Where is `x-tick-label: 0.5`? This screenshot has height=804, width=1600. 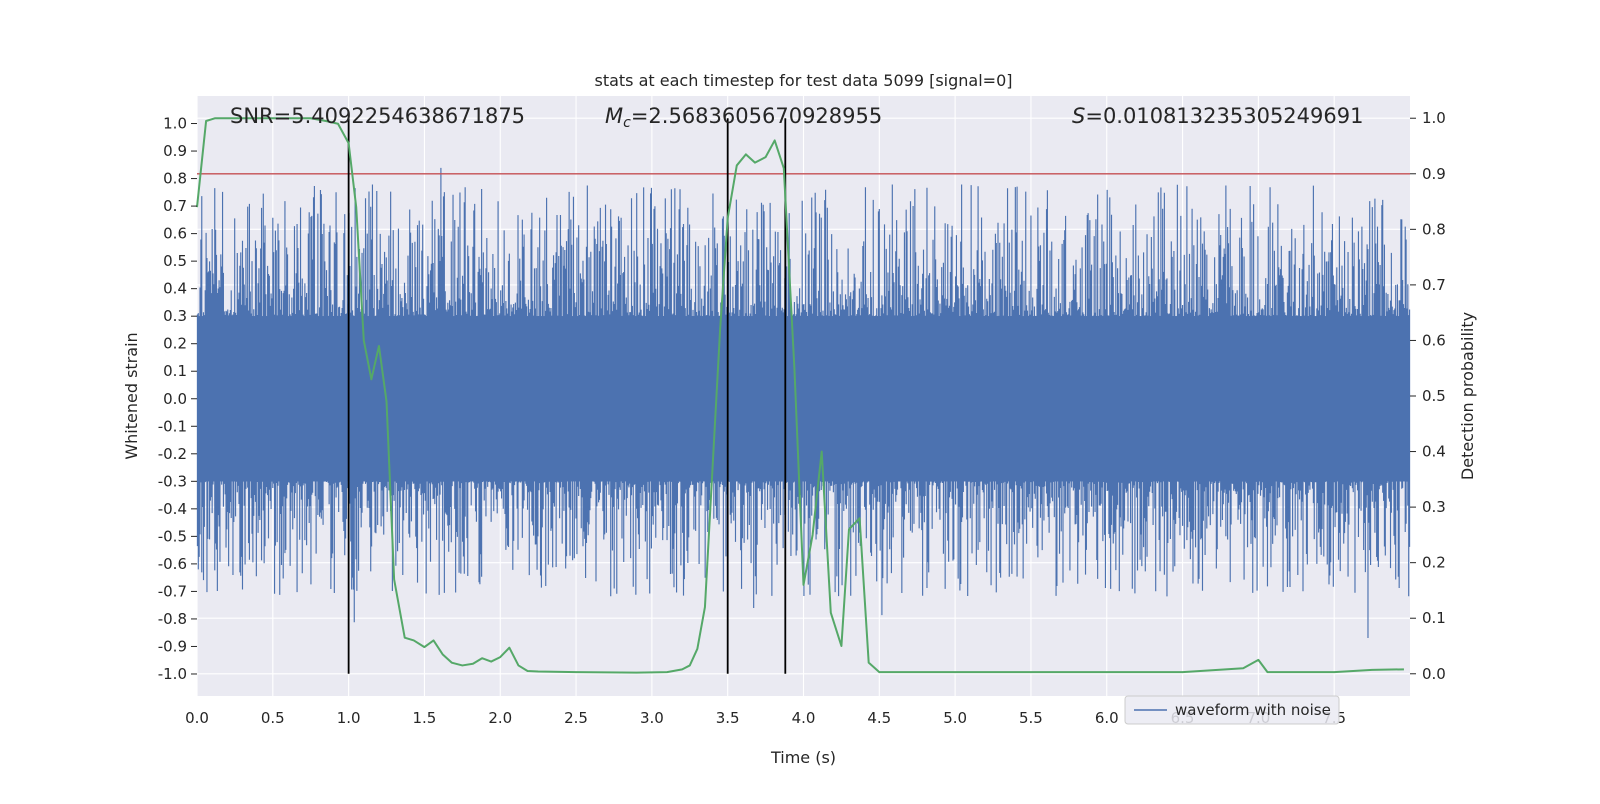 x-tick-label: 0.5 is located at coordinates (273, 718).